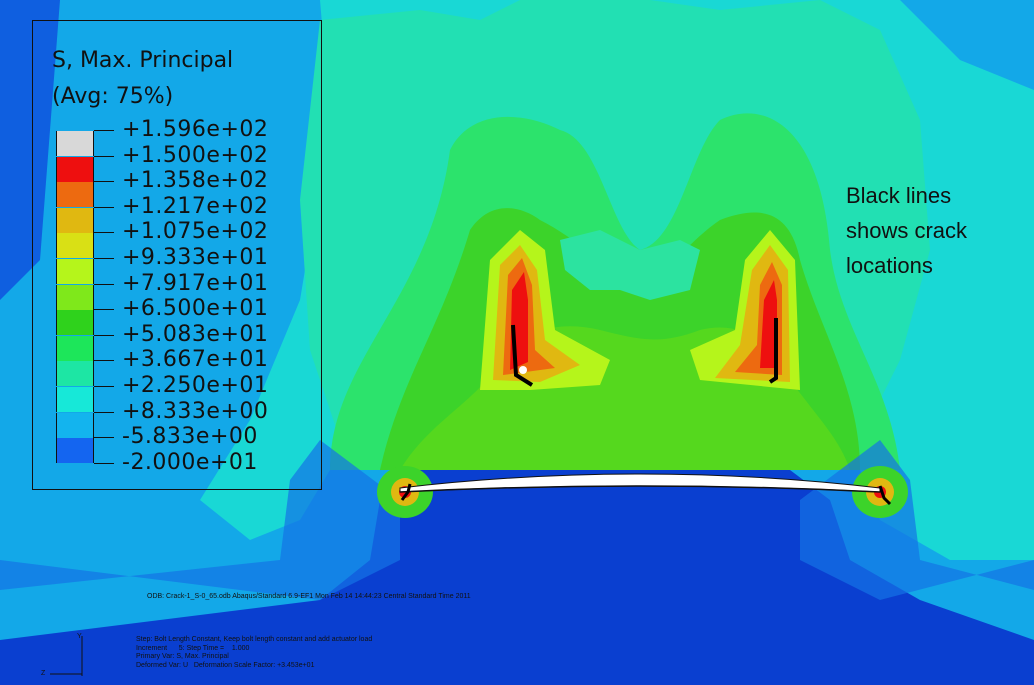  What do you see at coordinates (190, 462) in the screenshot?
I see `legend-label: -2.000e+01` at bounding box center [190, 462].